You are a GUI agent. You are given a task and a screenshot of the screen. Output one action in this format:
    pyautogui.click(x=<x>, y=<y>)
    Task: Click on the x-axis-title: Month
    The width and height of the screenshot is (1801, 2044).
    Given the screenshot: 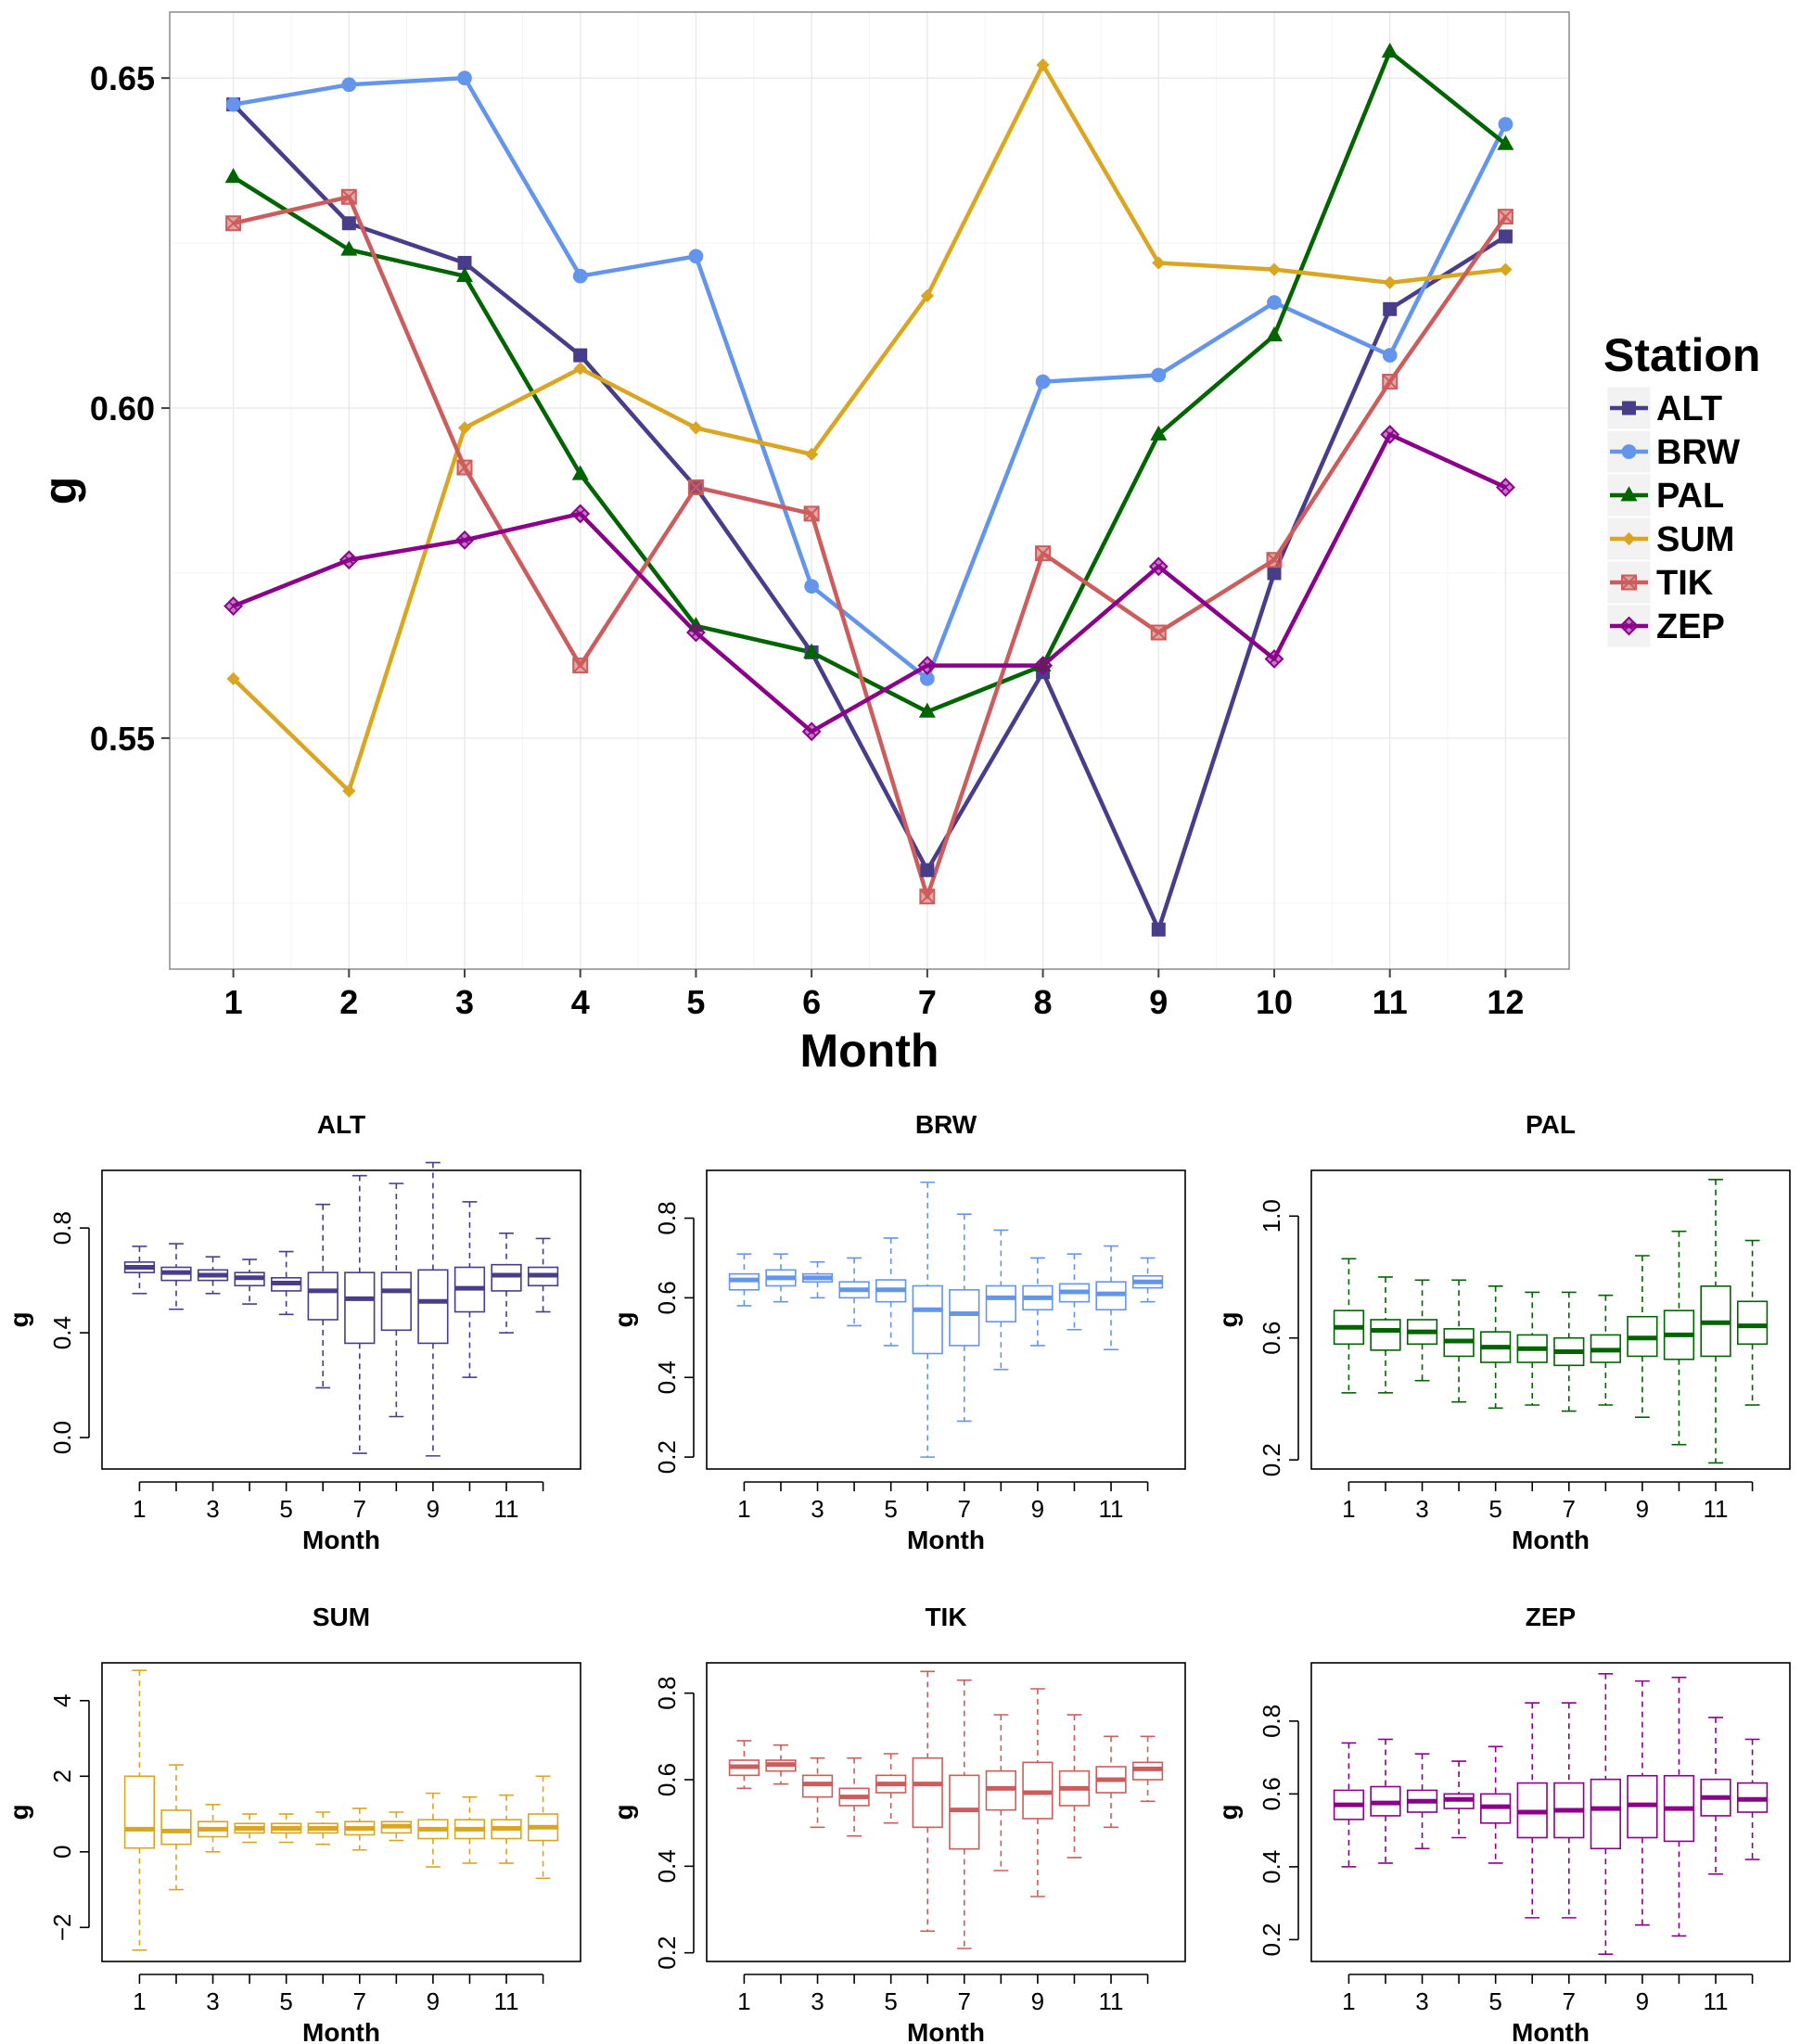 What is the action you would take?
    pyautogui.click(x=869, y=1051)
    